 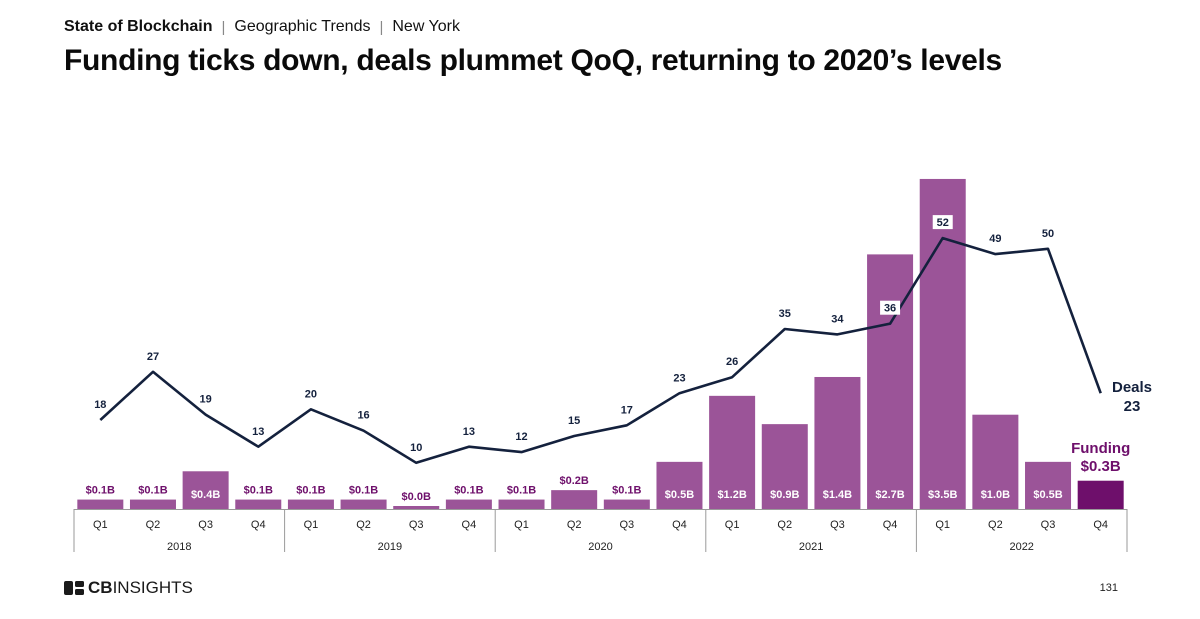 I want to click on deals-latest-value: 23, so click(x=1132, y=406).